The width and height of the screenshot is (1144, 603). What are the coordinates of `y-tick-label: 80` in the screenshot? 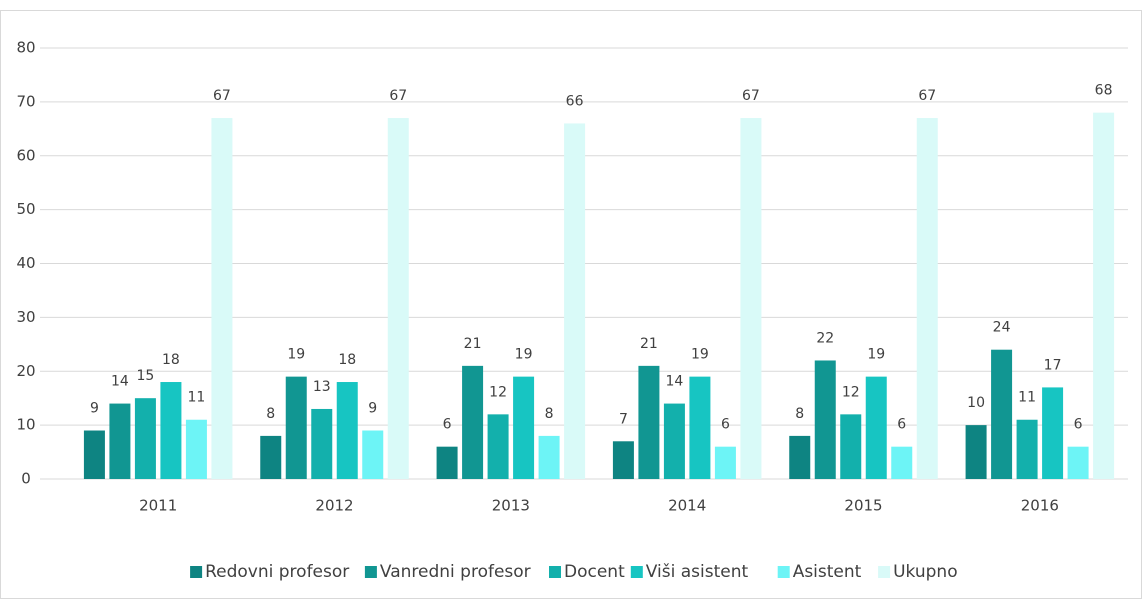 It's located at (25, 48).